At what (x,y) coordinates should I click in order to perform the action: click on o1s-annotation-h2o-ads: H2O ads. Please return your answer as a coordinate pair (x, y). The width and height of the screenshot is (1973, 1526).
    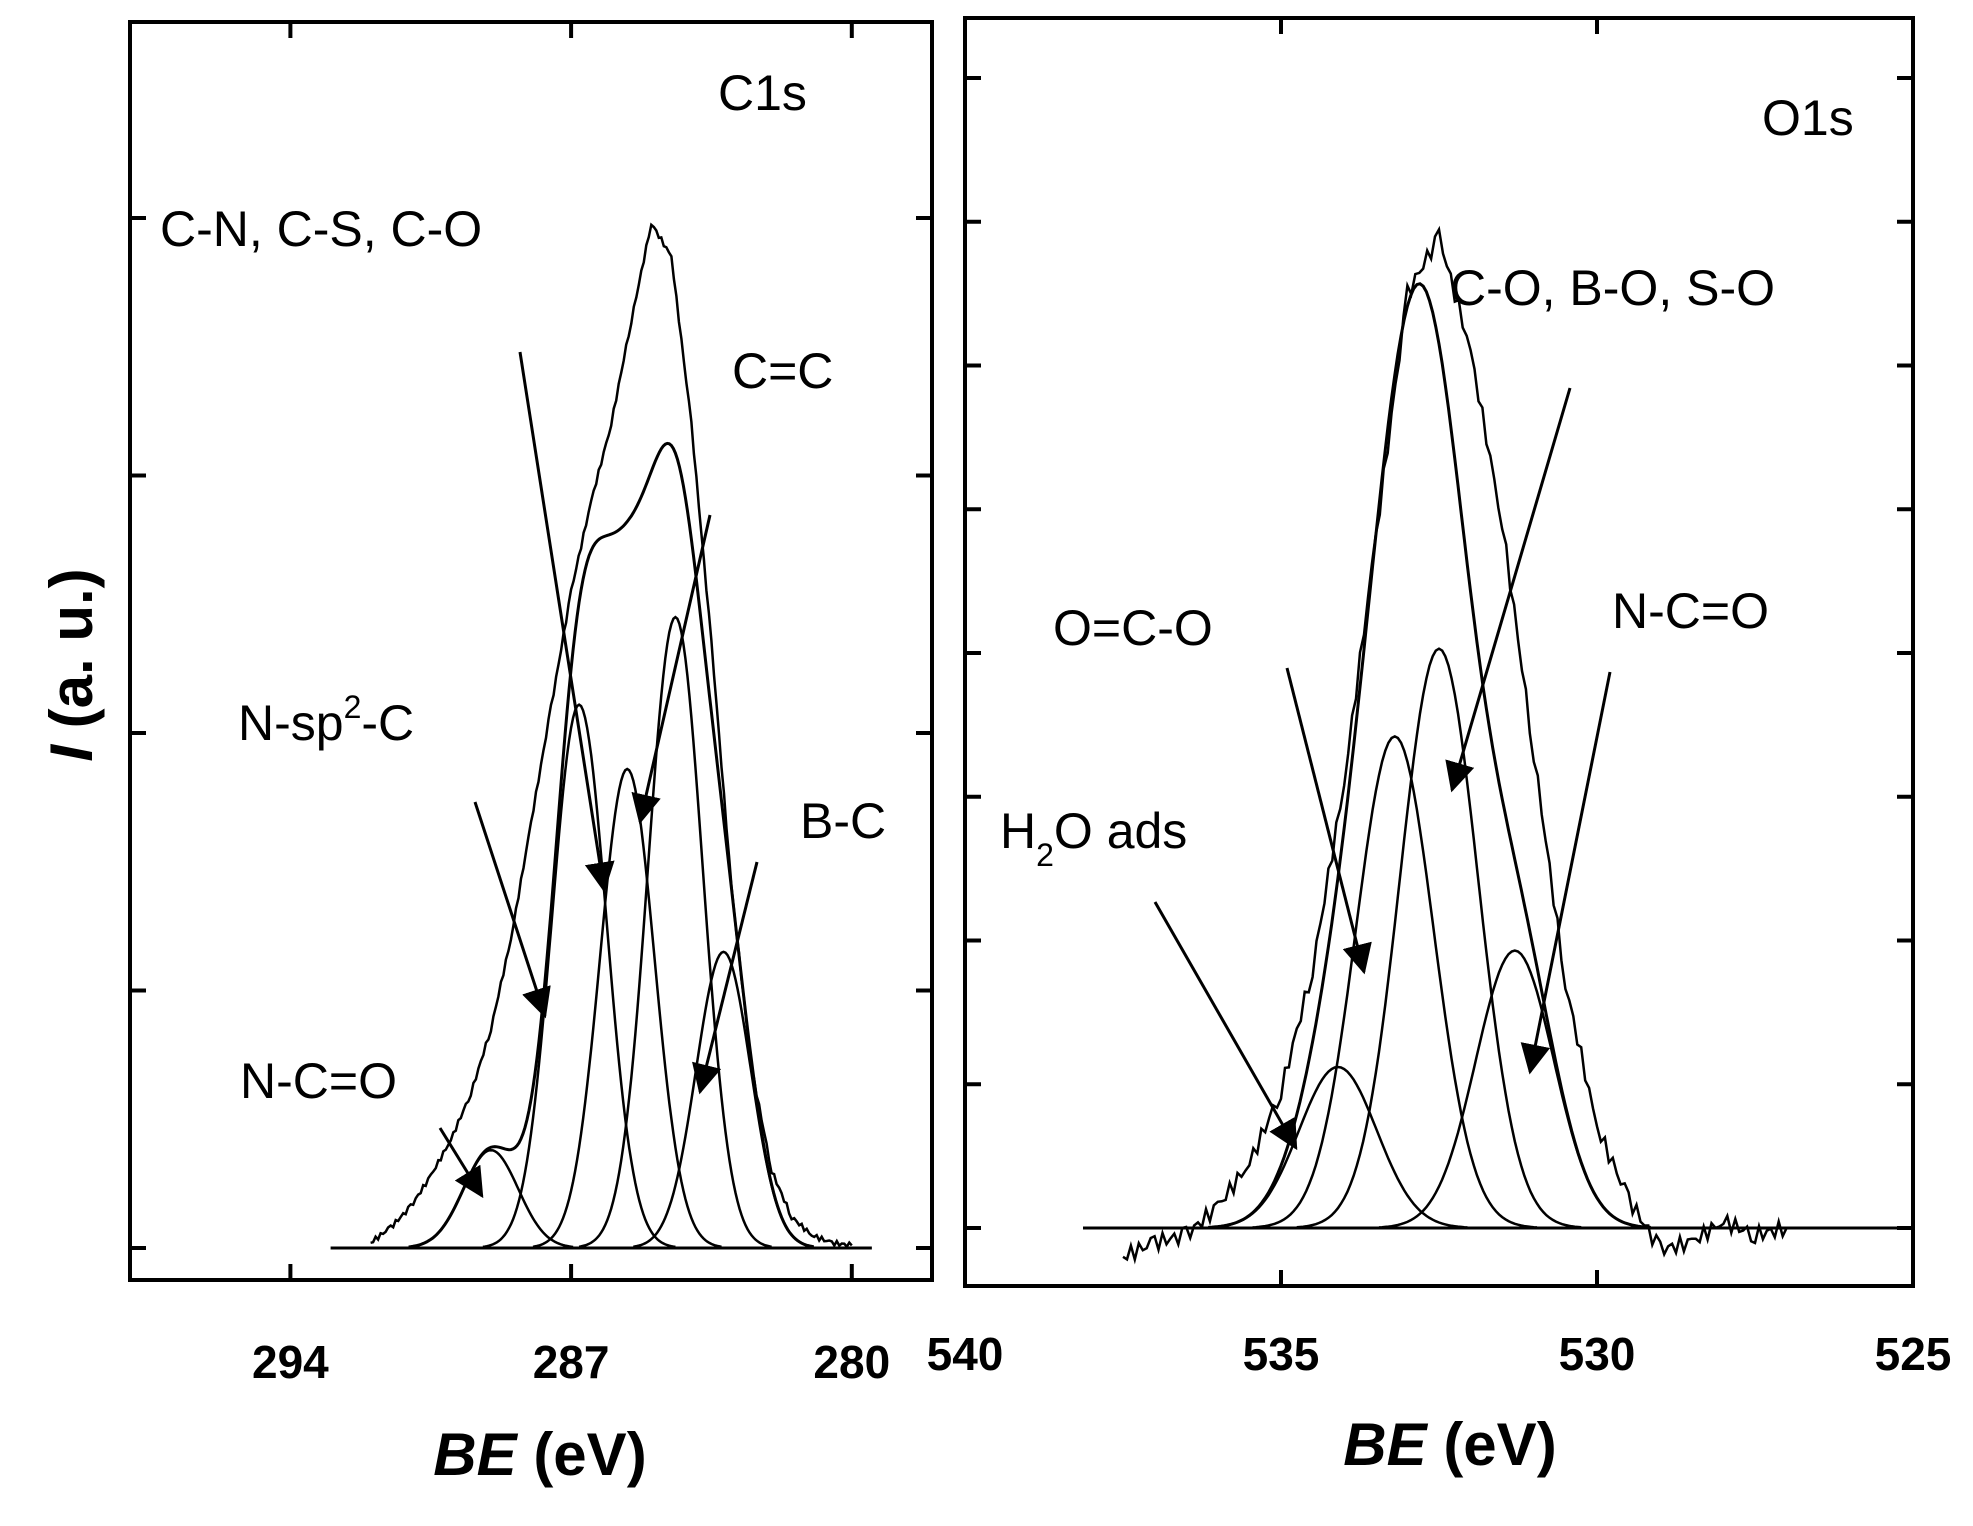
    Looking at the image, I should click on (1093, 838).